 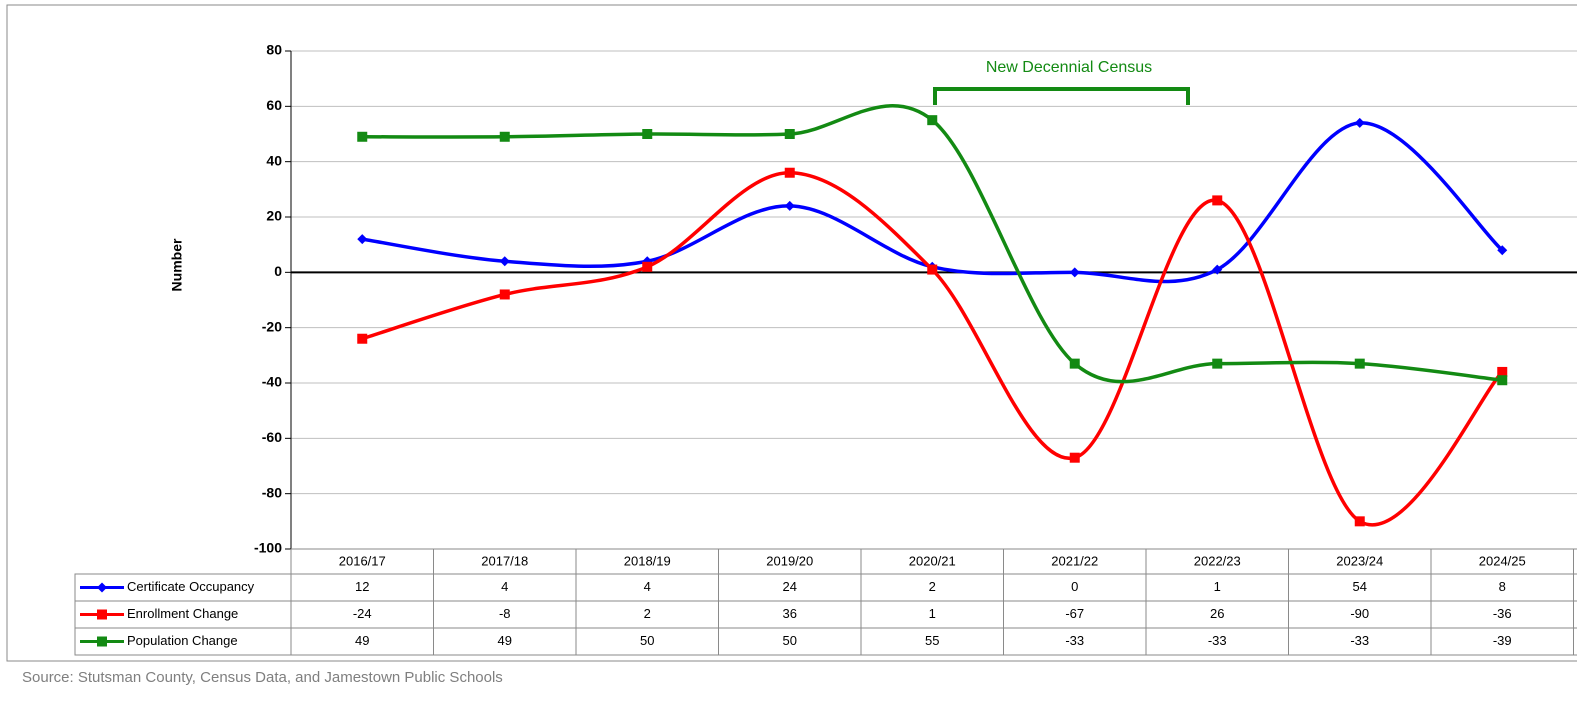 What do you see at coordinates (505, 613) in the screenshot?
I see `table-cell: -8` at bounding box center [505, 613].